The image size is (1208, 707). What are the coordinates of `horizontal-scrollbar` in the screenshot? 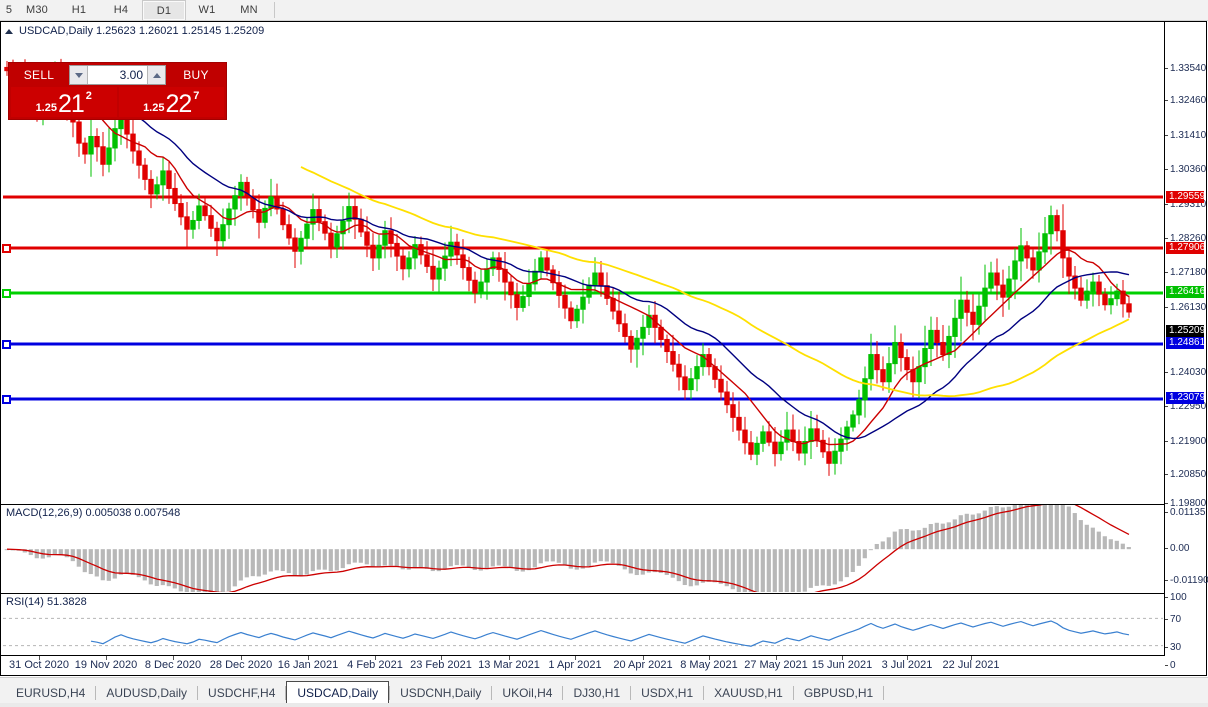 It's located at (604, 705).